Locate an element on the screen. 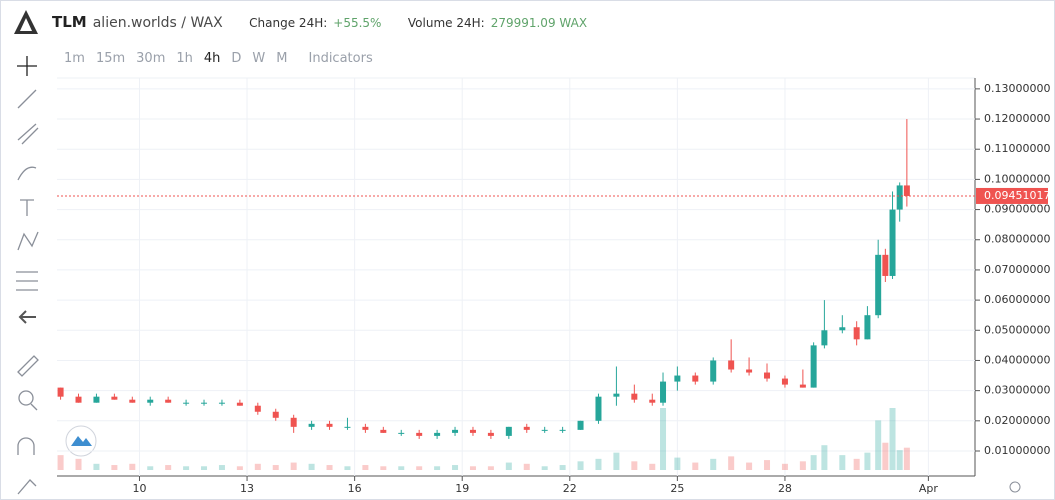 This screenshot has width=1055, height=500. interval: 1m is located at coordinates (74, 58).